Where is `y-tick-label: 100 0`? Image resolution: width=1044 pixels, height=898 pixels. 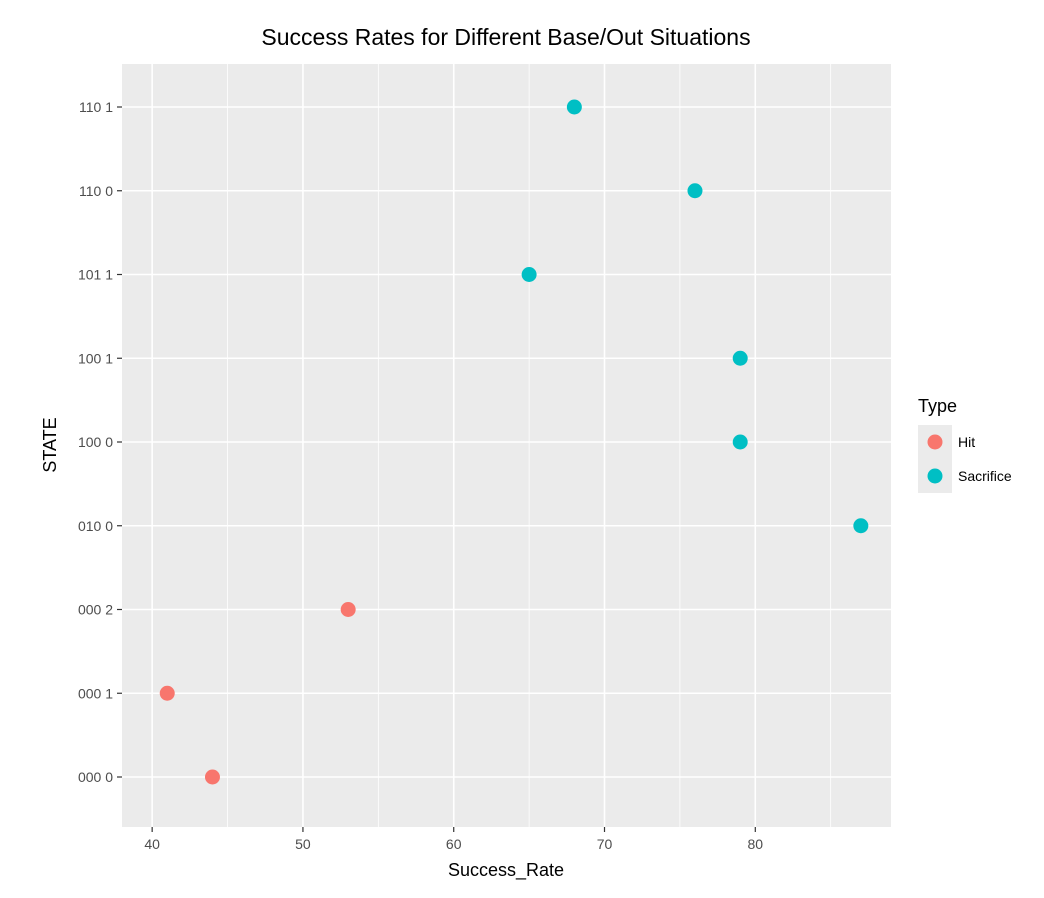 y-tick-label: 100 0 is located at coordinates (95, 442).